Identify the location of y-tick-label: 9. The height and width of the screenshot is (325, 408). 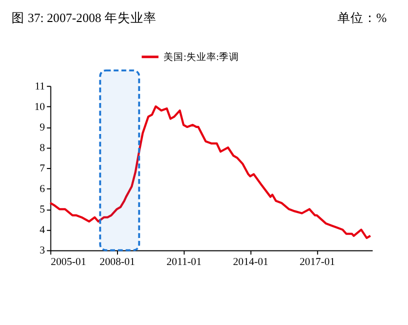
(42, 128).